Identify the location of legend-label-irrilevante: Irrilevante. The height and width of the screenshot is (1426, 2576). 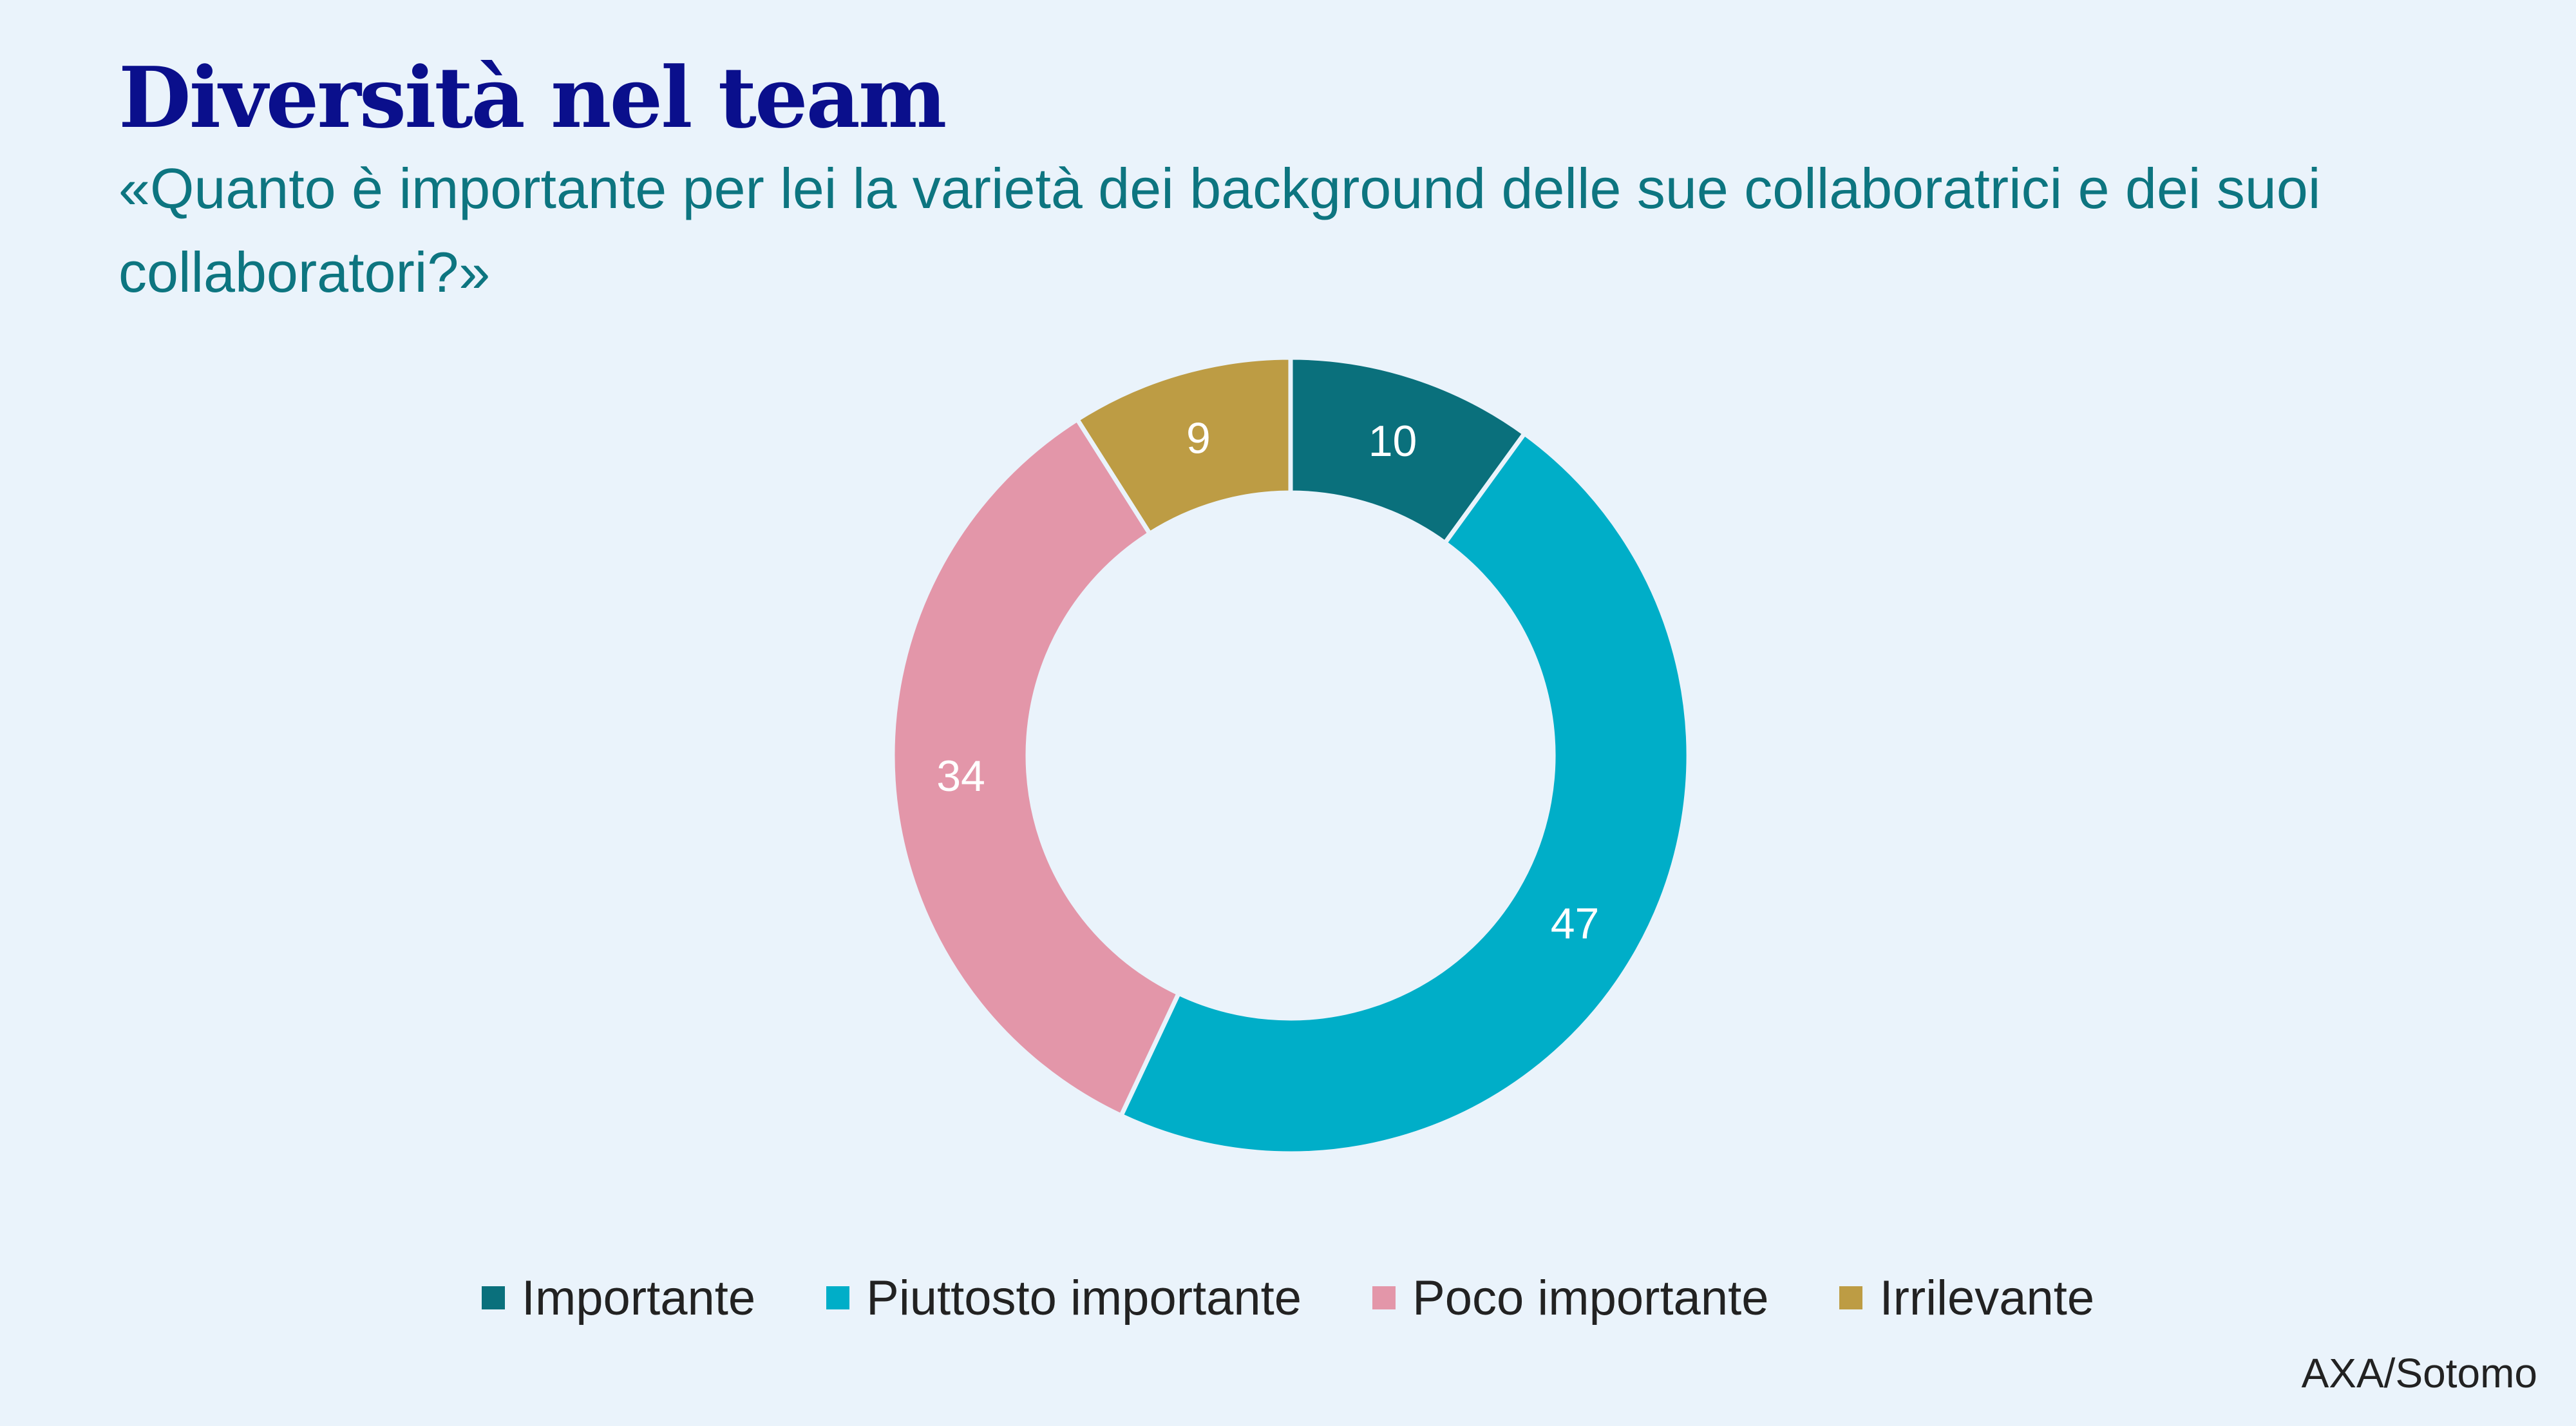
(1987, 1298).